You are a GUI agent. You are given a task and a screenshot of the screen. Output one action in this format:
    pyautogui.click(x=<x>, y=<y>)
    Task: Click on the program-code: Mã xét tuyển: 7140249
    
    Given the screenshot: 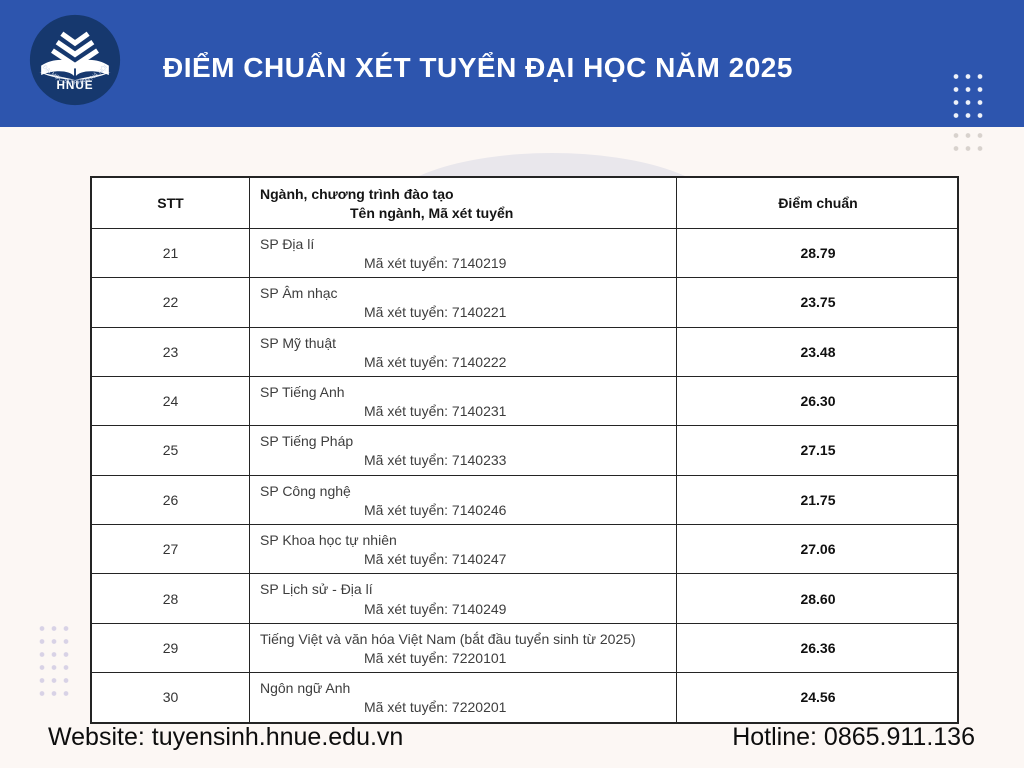 What is the action you would take?
    pyautogui.click(x=435, y=608)
    